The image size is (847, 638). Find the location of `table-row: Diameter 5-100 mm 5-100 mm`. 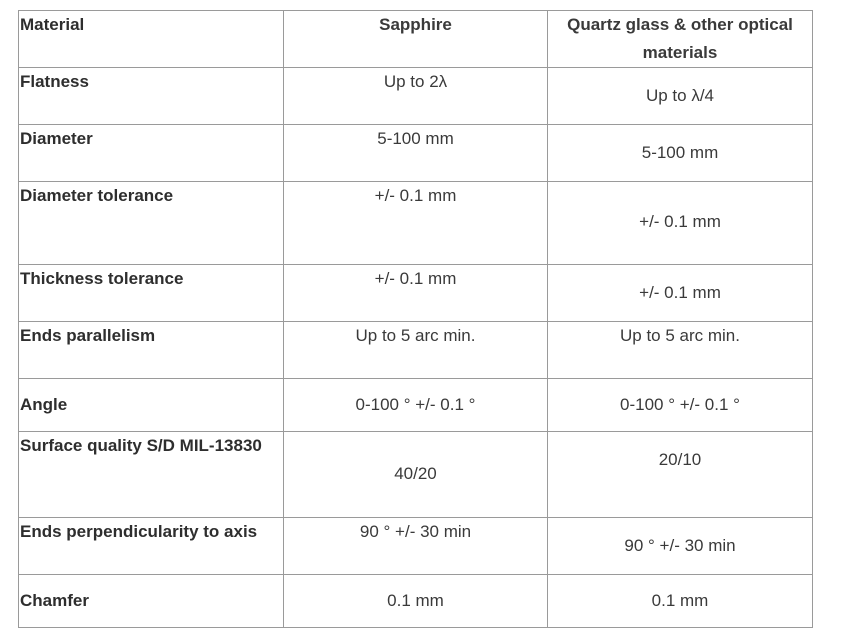

table-row: Diameter 5-100 mm 5-100 mm is located at coordinates (415, 153).